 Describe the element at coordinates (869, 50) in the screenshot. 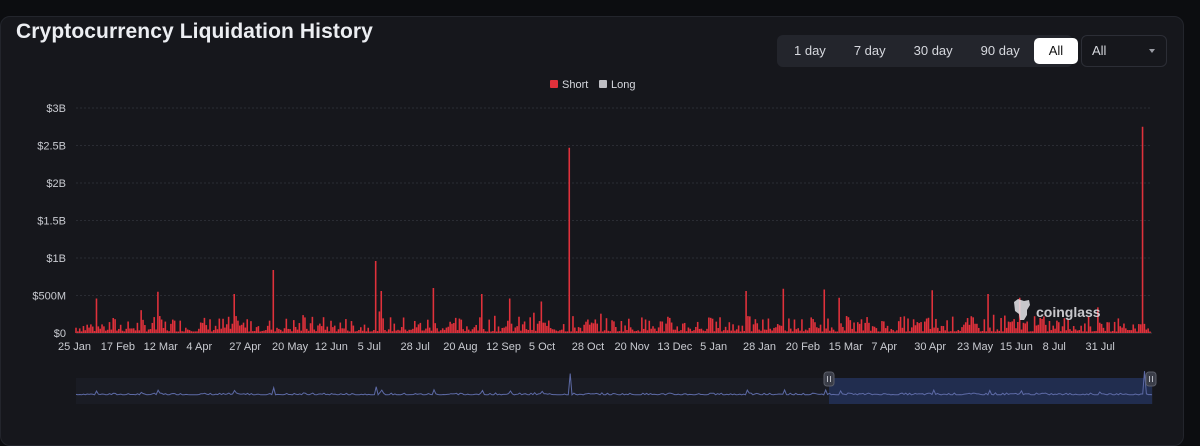

I see `range-7-day-button: 7 day` at that location.